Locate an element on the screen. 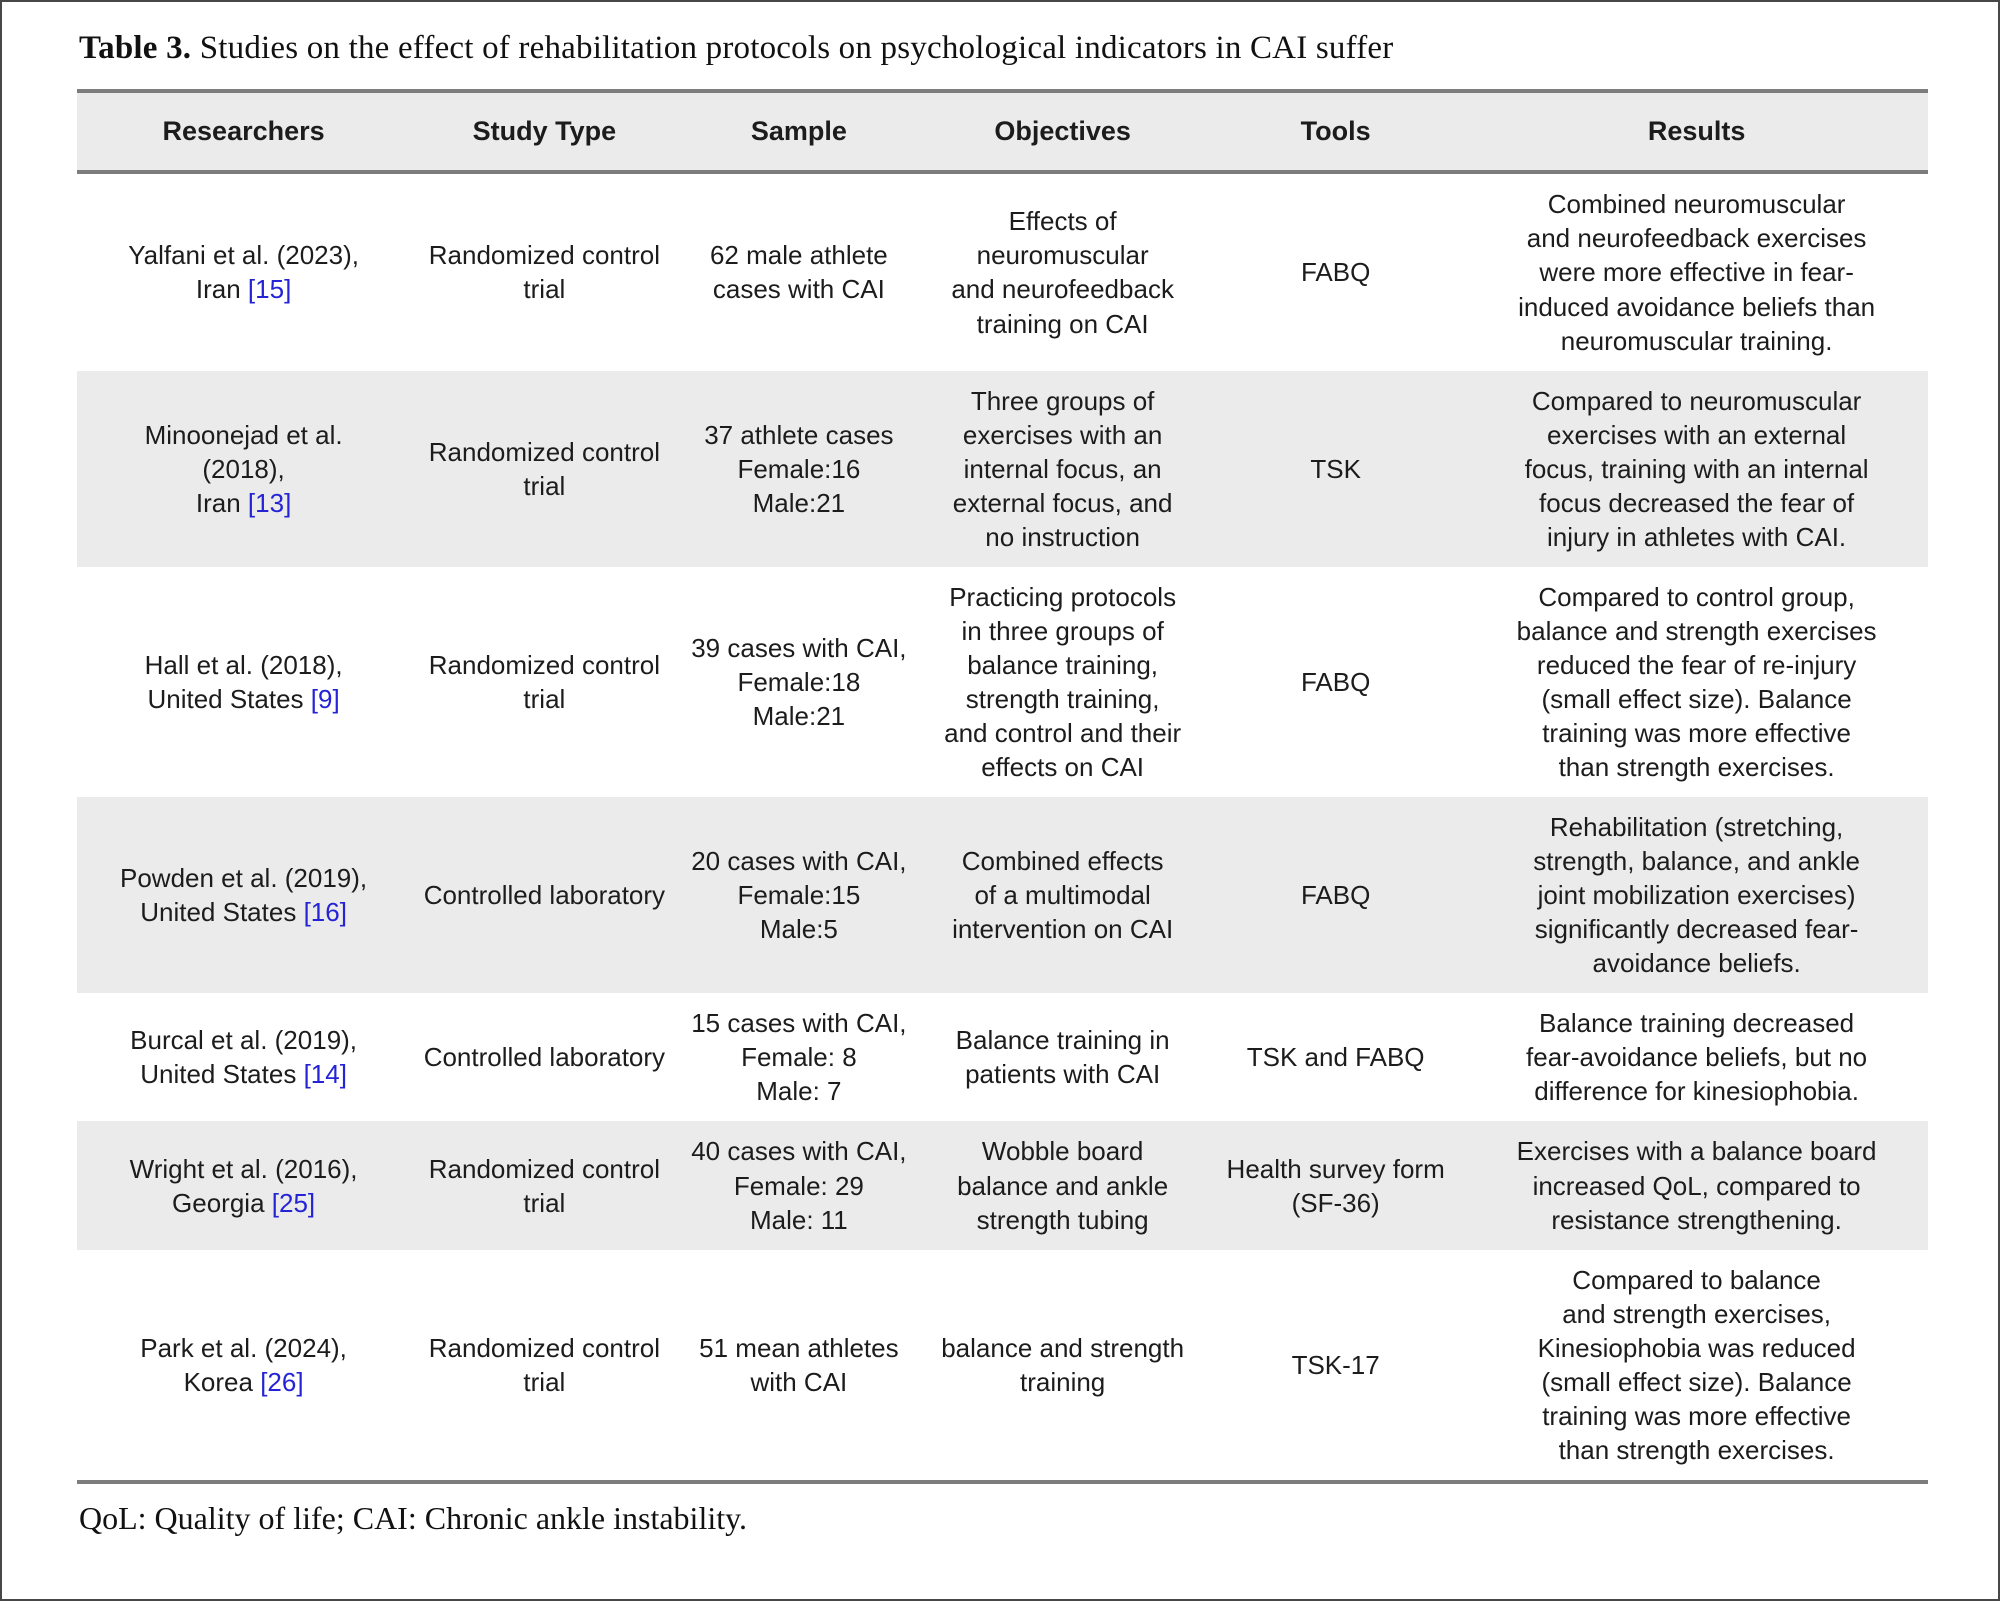 The width and height of the screenshot is (2000, 1601). researcher-cell: Yalfani et al. (2023), Iran [15] is located at coordinates (243, 271).